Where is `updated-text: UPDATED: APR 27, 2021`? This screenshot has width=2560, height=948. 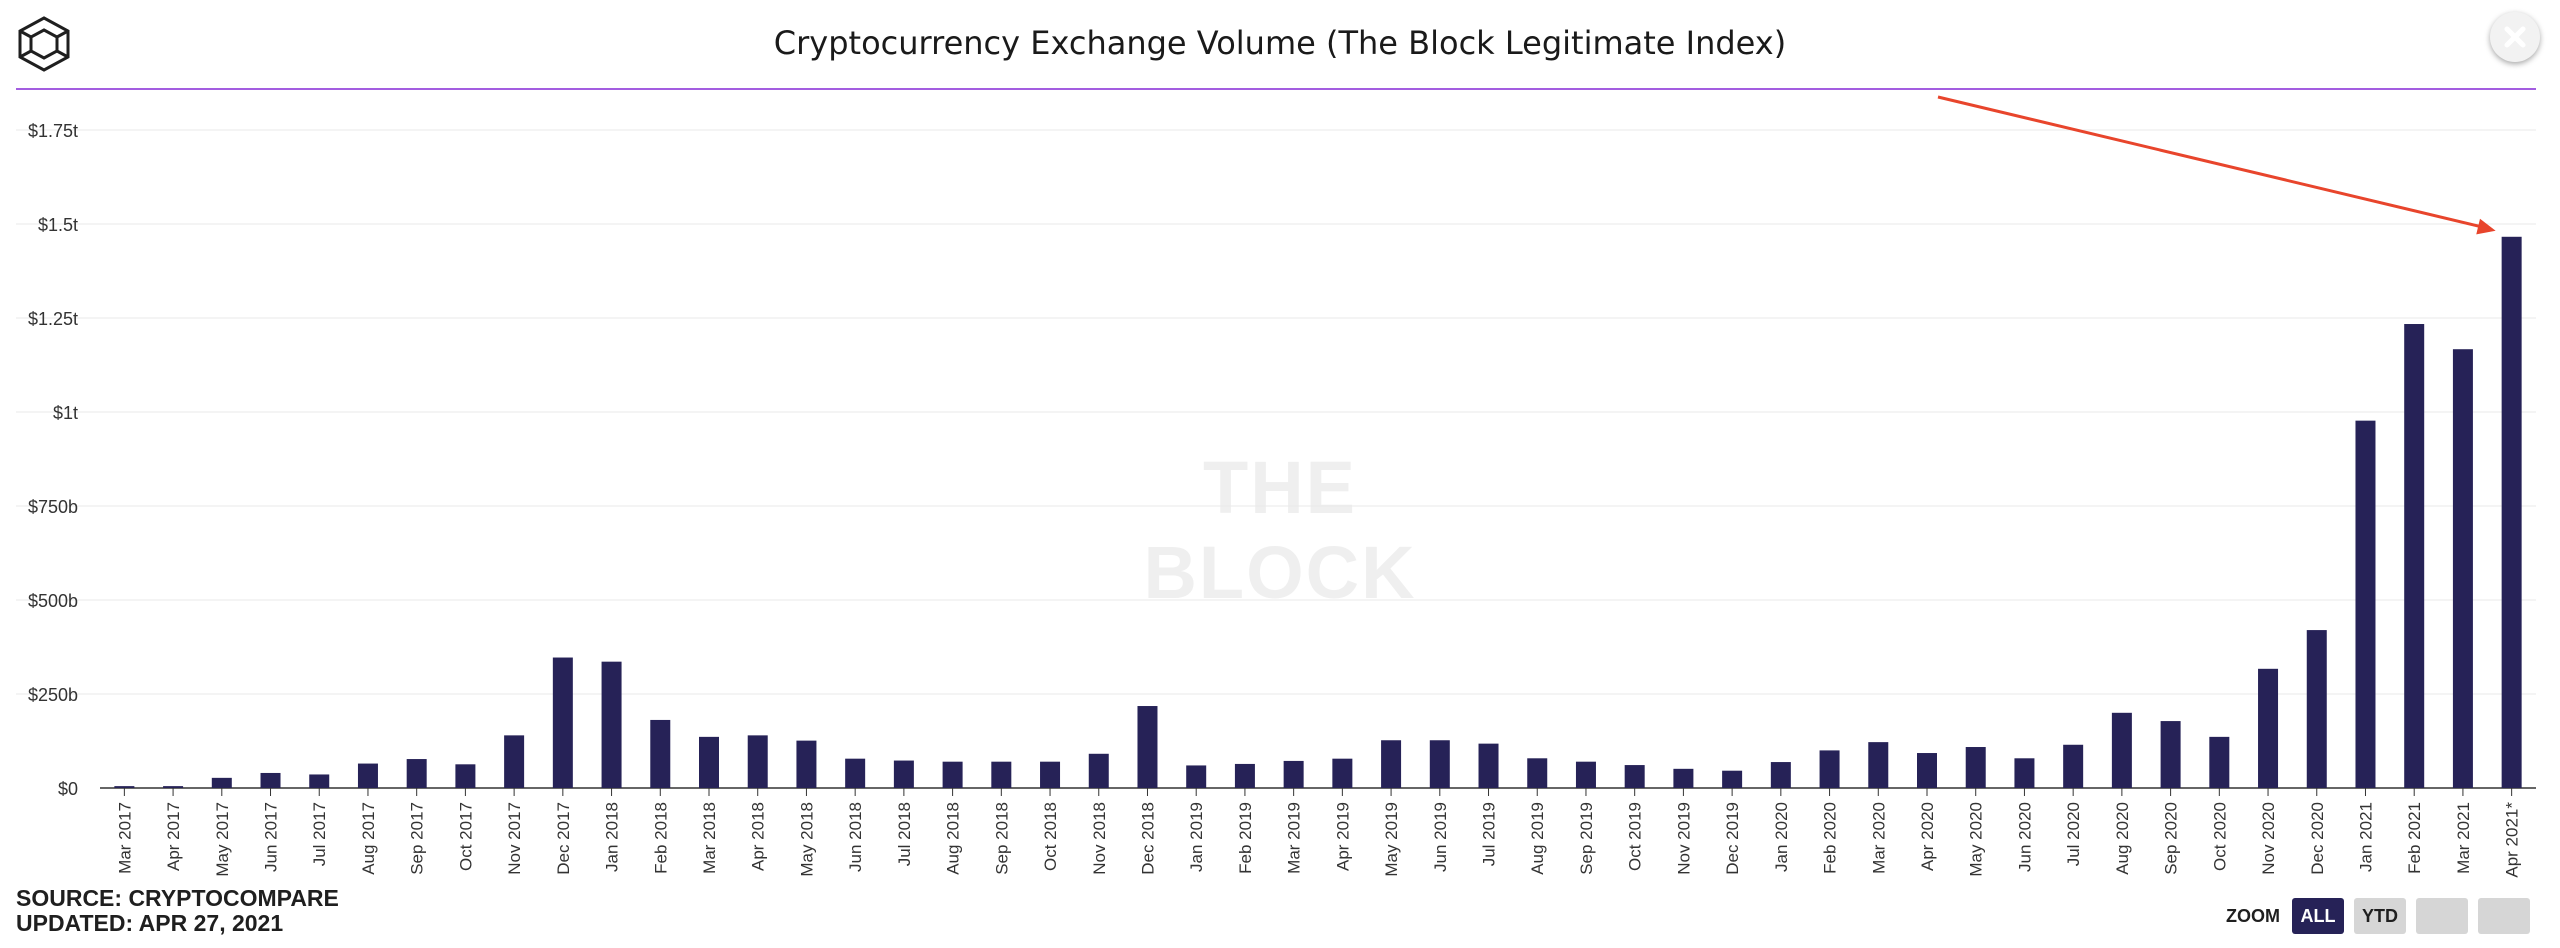 updated-text: UPDATED: APR 27, 2021 is located at coordinates (150, 923).